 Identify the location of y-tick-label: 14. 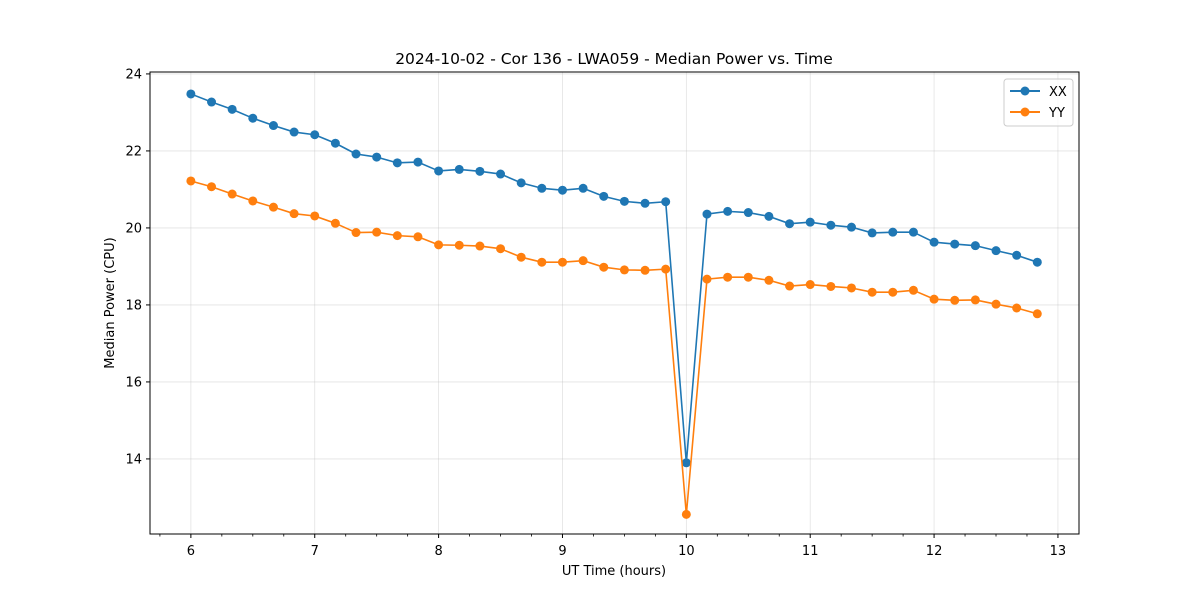
(133, 459).